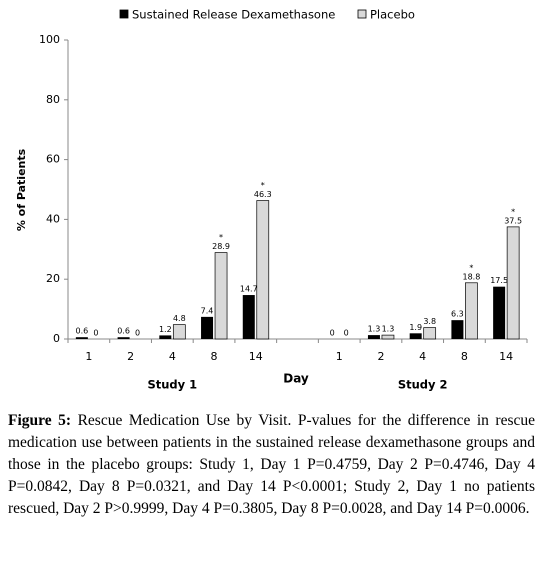  What do you see at coordinates (249, 289) in the screenshot?
I see `value-label: 14.7` at bounding box center [249, 289].